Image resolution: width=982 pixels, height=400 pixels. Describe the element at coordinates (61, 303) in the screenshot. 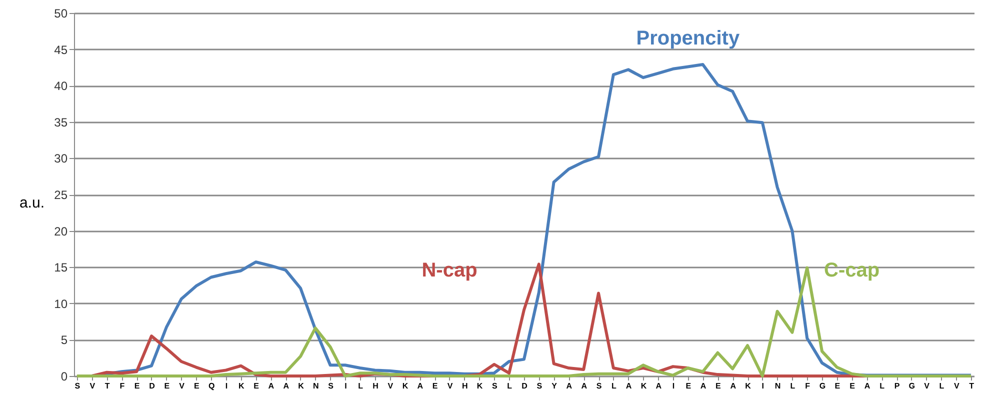

I see `y-tick-label: 10` at that location.